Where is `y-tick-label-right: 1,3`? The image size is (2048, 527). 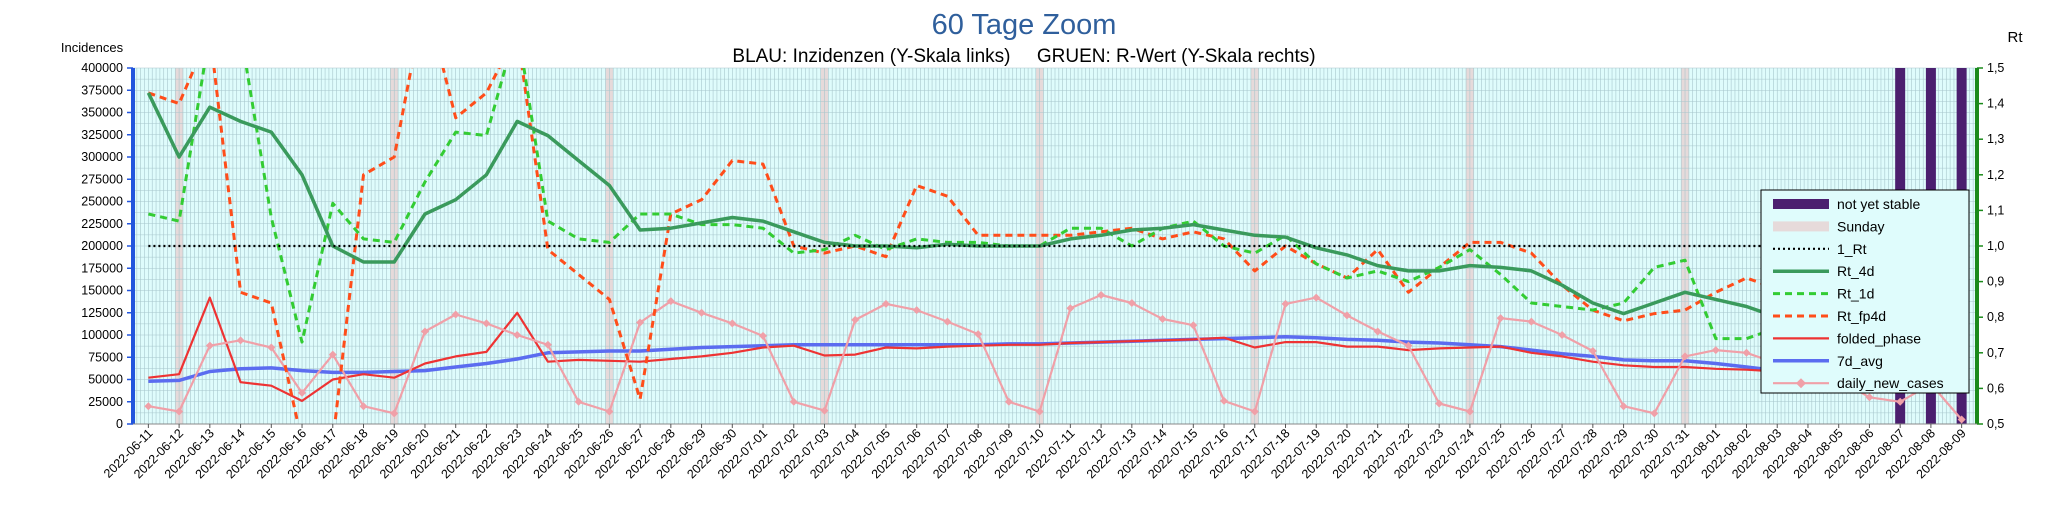 y-tick-label-right: 1,3 is located at coordinates (1995, 139).